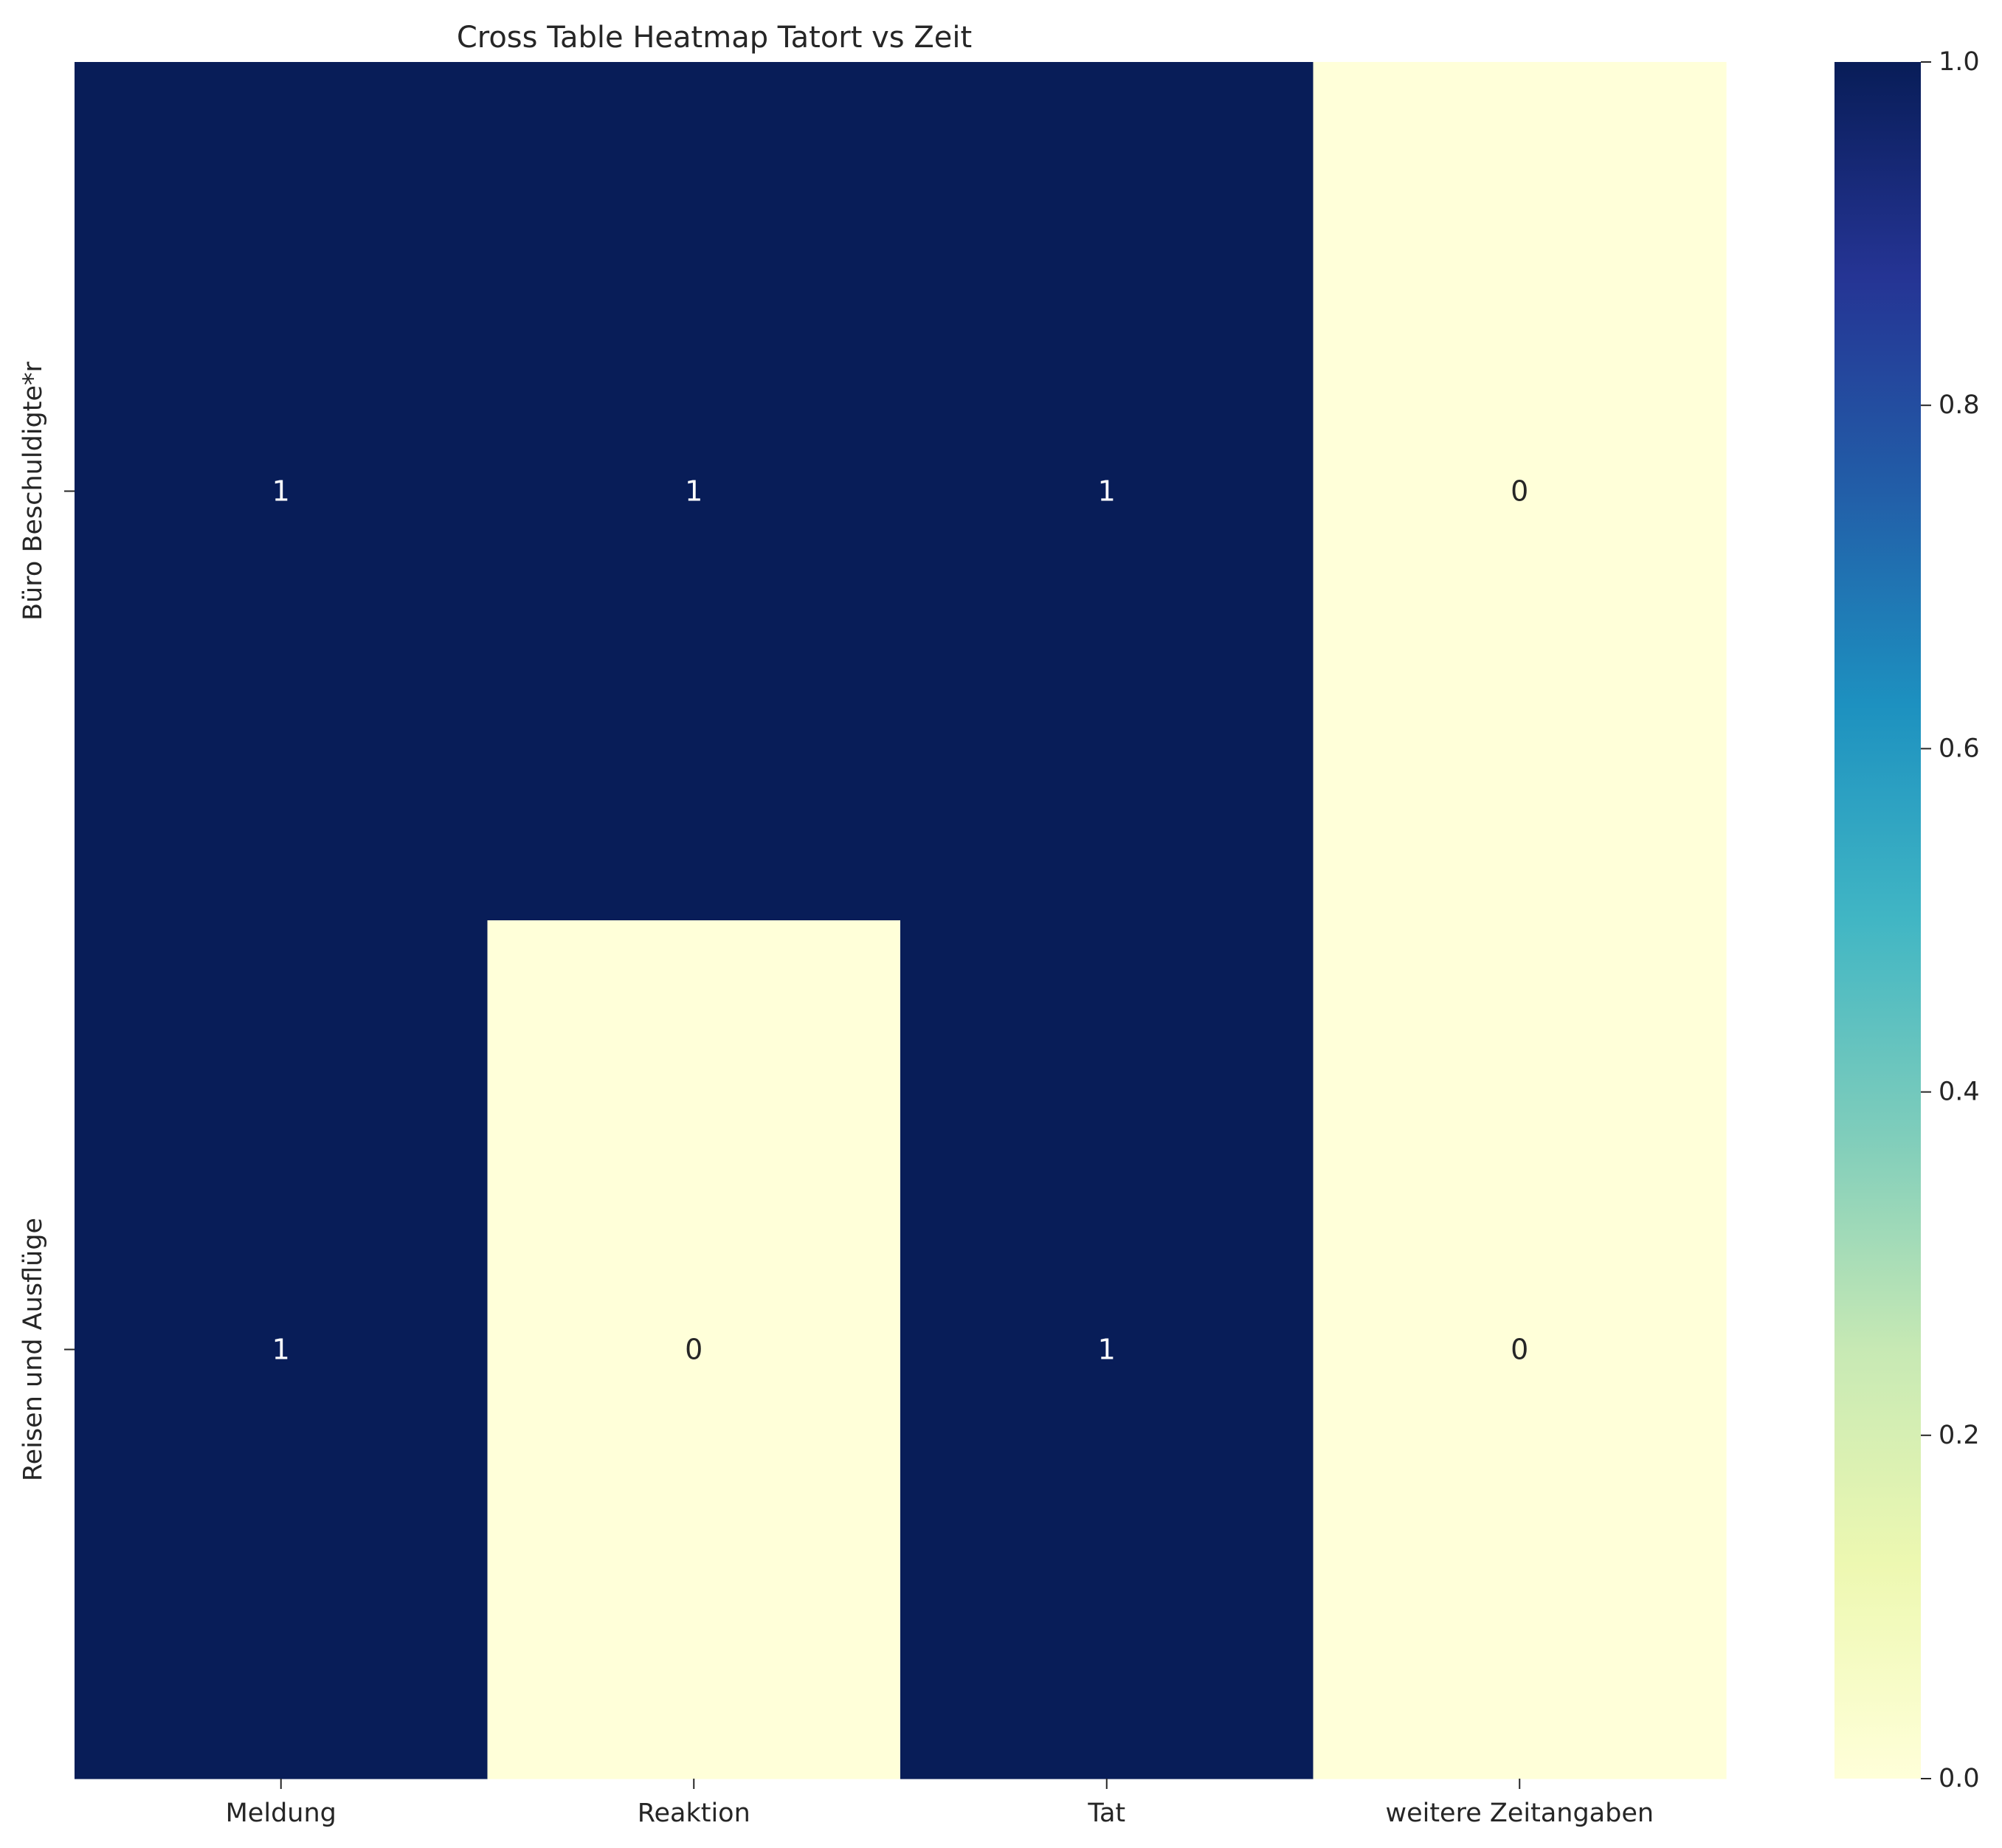 The height and width of the screenshot is (1848, 2002). What do you see at coordinates (281, 1814) in the screenshot?
I see `x-tick-label: Meldung` at bounding box center [281, 1814].